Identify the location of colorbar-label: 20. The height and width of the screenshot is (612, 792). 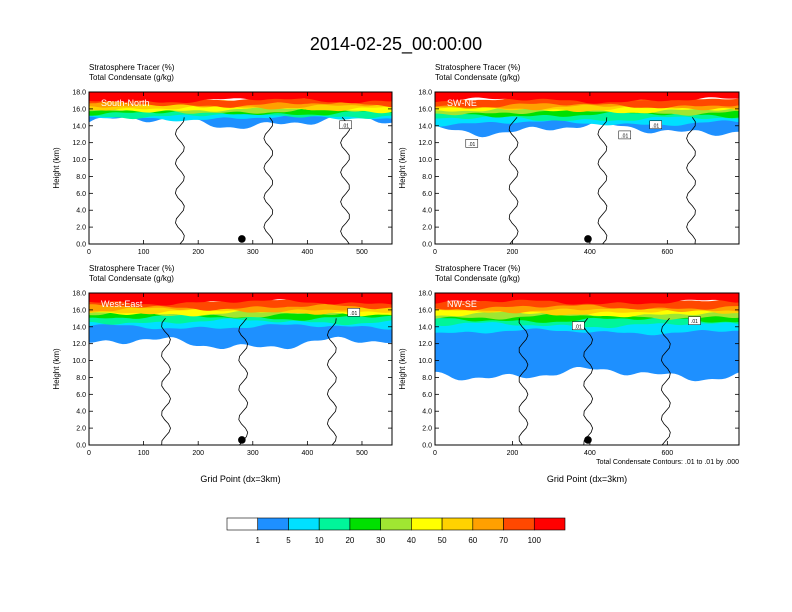
(349, 540).